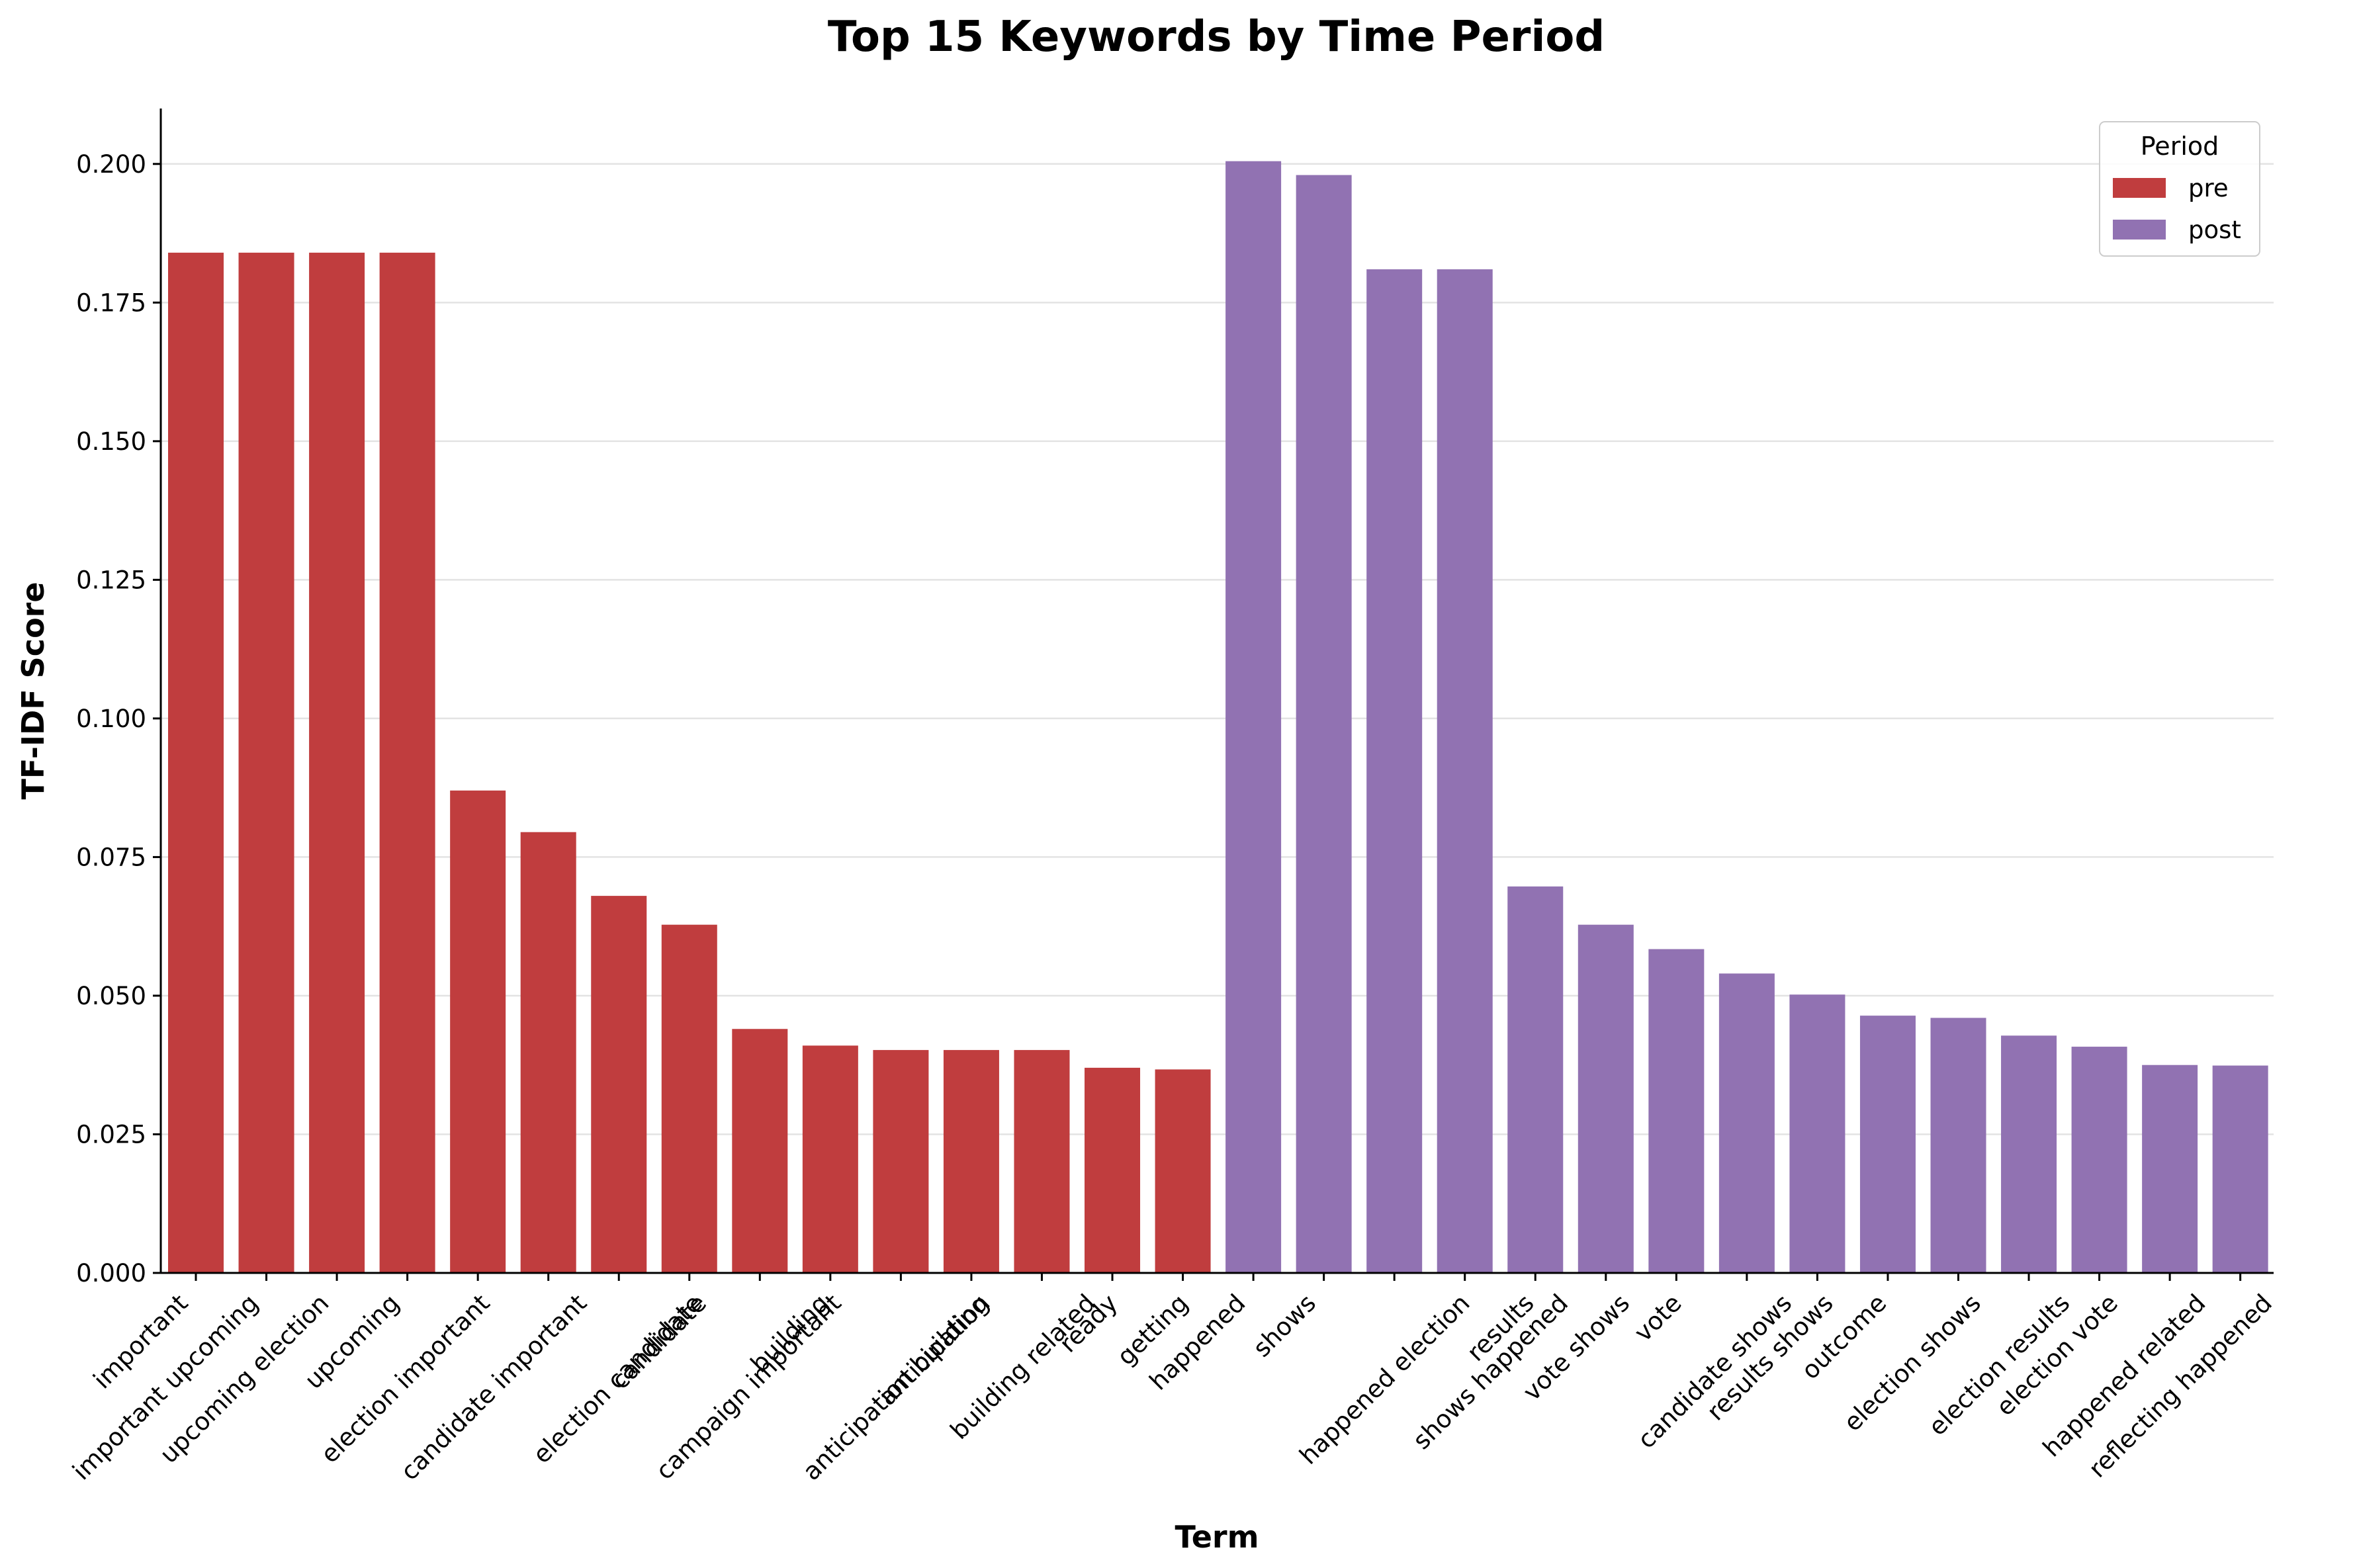 Image resolution: width=2357 pixels, height=1568 pixels. I want to click on legend-label-pre: pre, so click(2208, 188).